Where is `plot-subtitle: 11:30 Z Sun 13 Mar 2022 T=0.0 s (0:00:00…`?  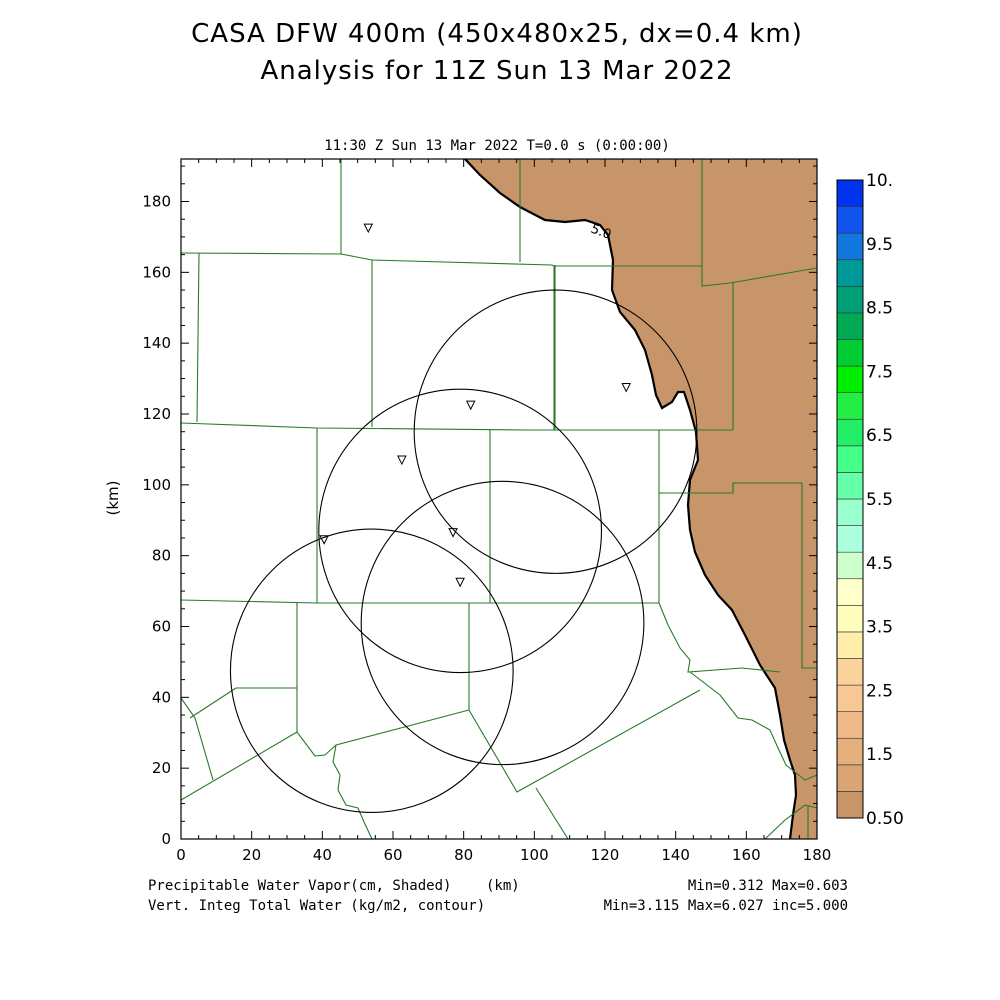
plot-subtitle: 11:30 Z Sun 13 Mar 2022 T=0.0 s (0:00:00… is located at coordinates (497, 146).